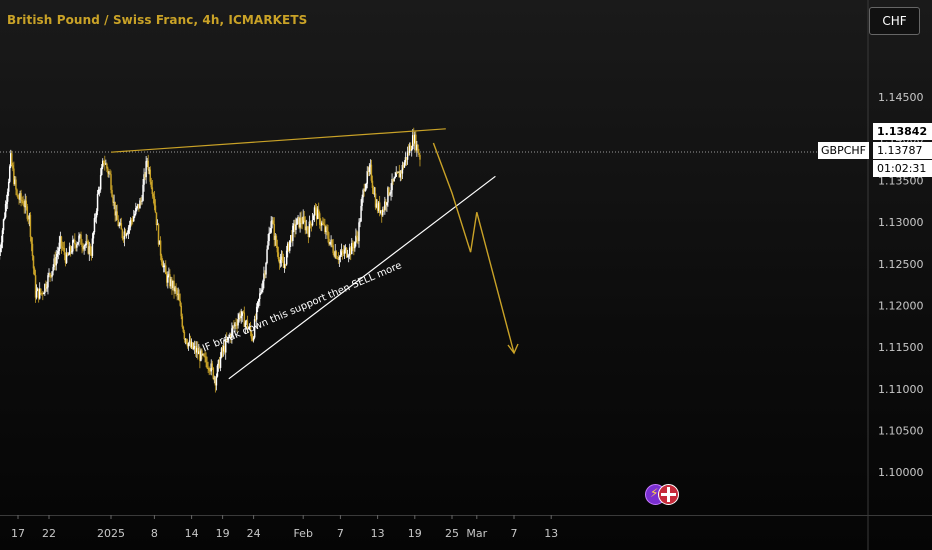 Image resolution: width=932 pixels, height=550 pixels. I want to click on currency-button: CHF, so click(894, 21).